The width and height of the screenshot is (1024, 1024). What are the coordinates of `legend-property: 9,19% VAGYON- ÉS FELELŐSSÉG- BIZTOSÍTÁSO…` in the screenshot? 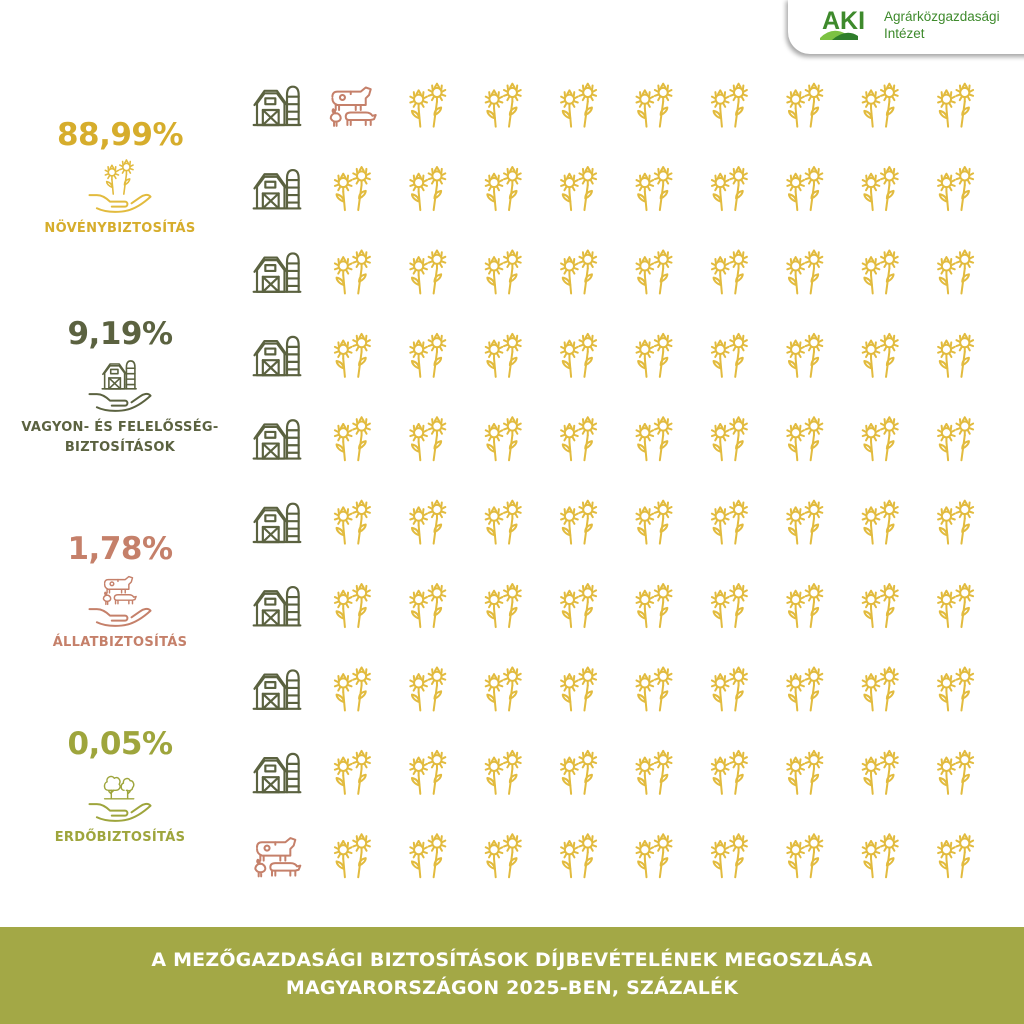 It's located at (120, 387).